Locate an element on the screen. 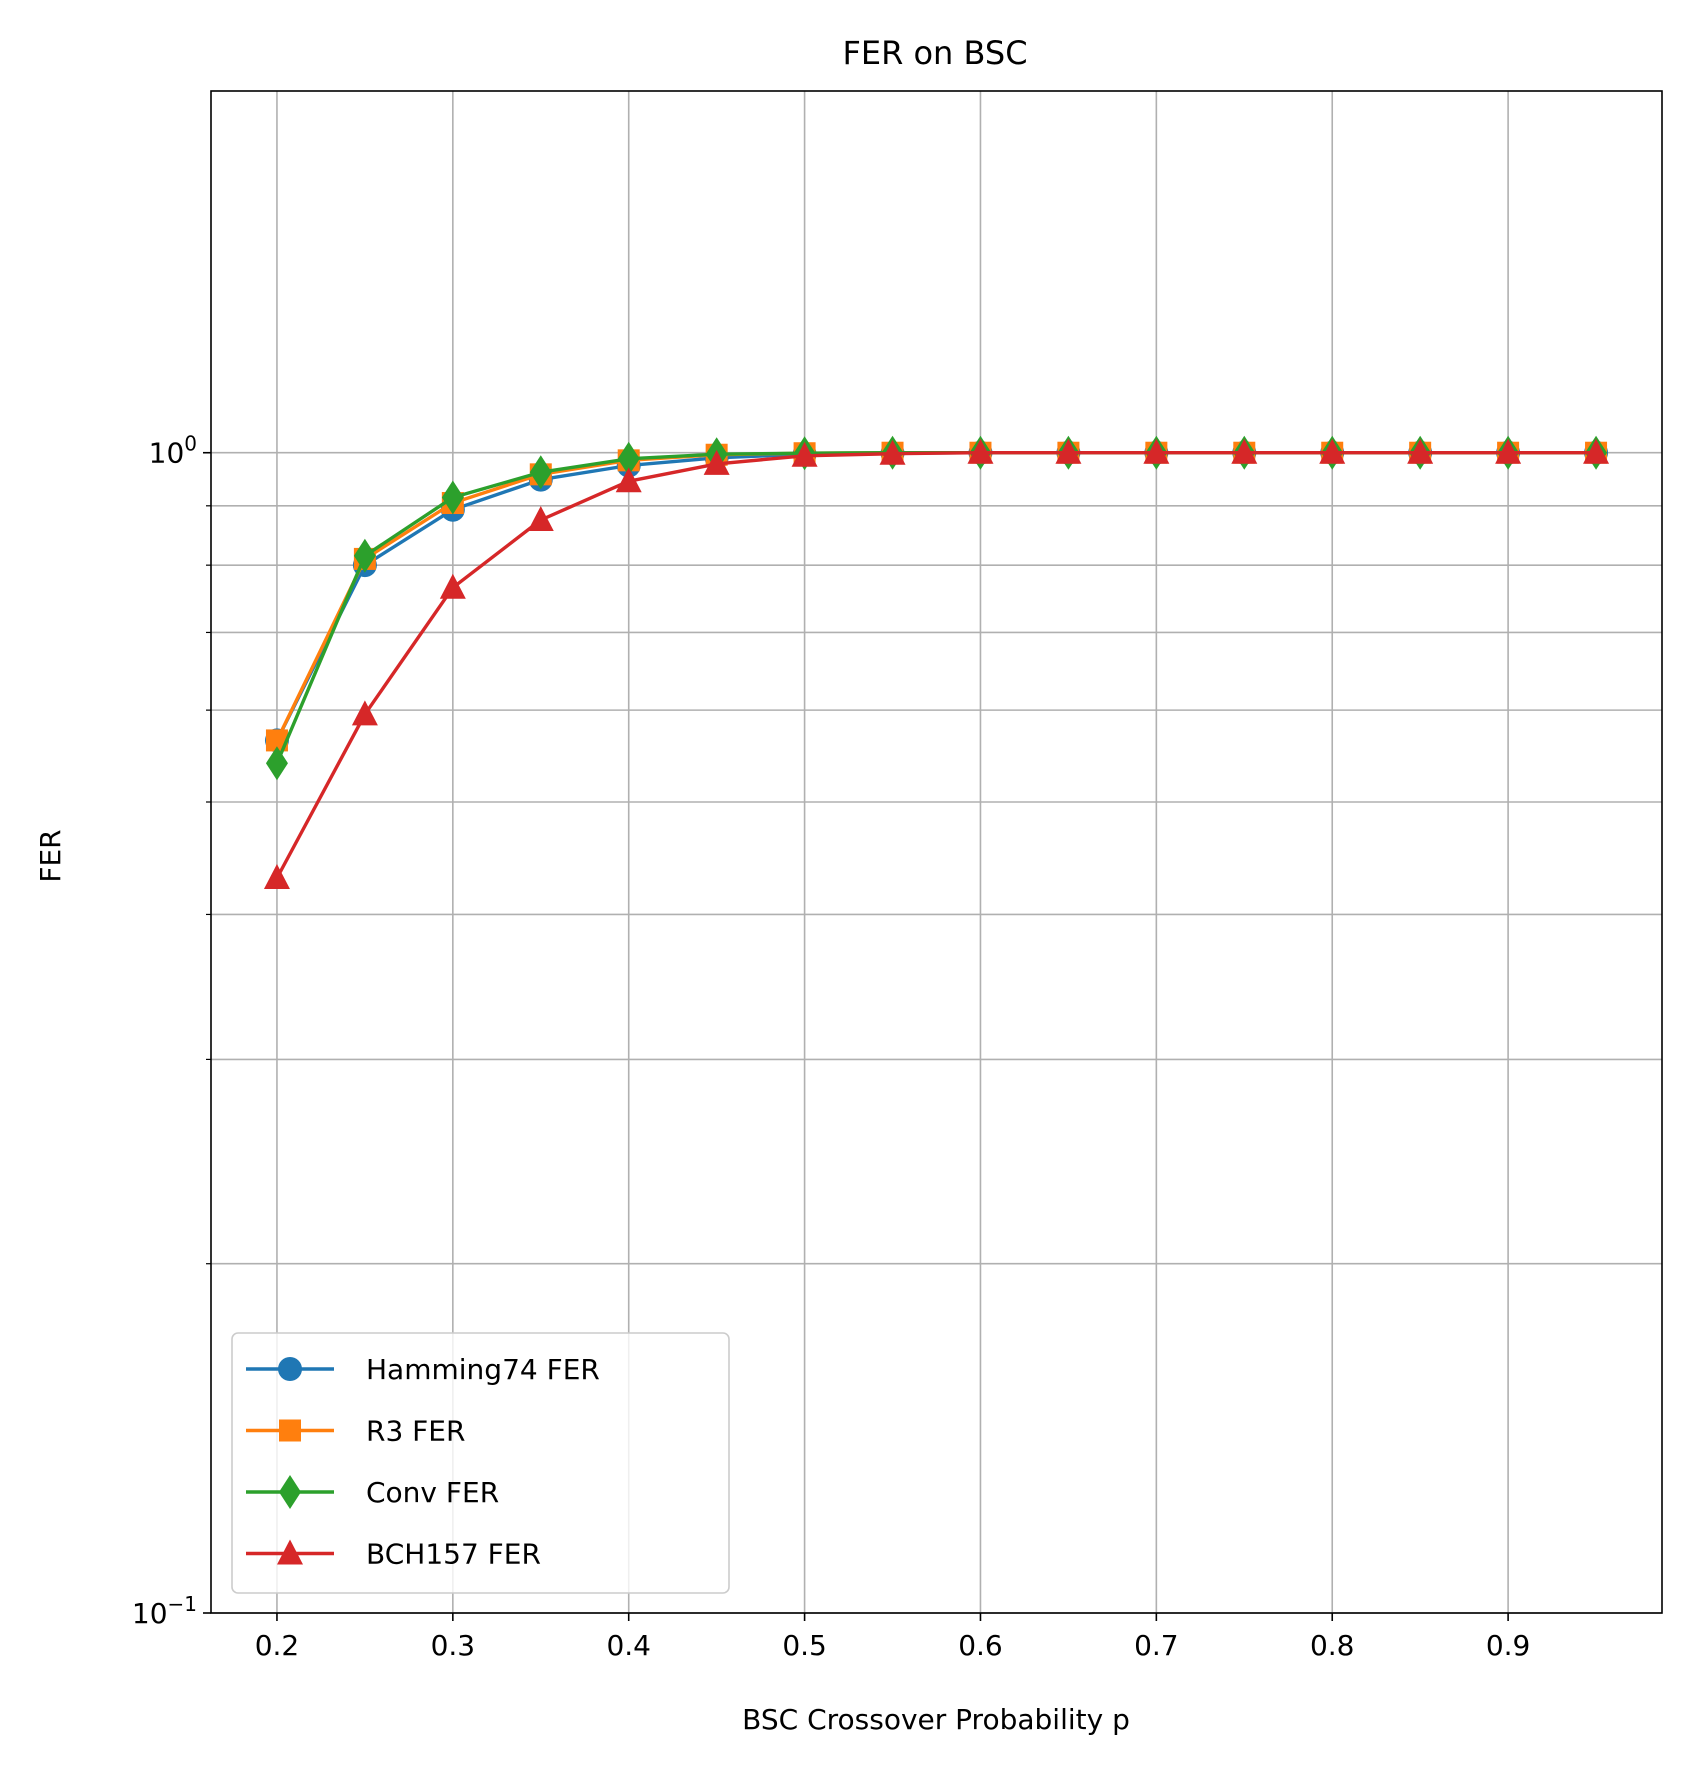 The width and height of the screenshot is (1693, 1768). x-tick-label: 0.8 is located at coordinates (1332, 1645).